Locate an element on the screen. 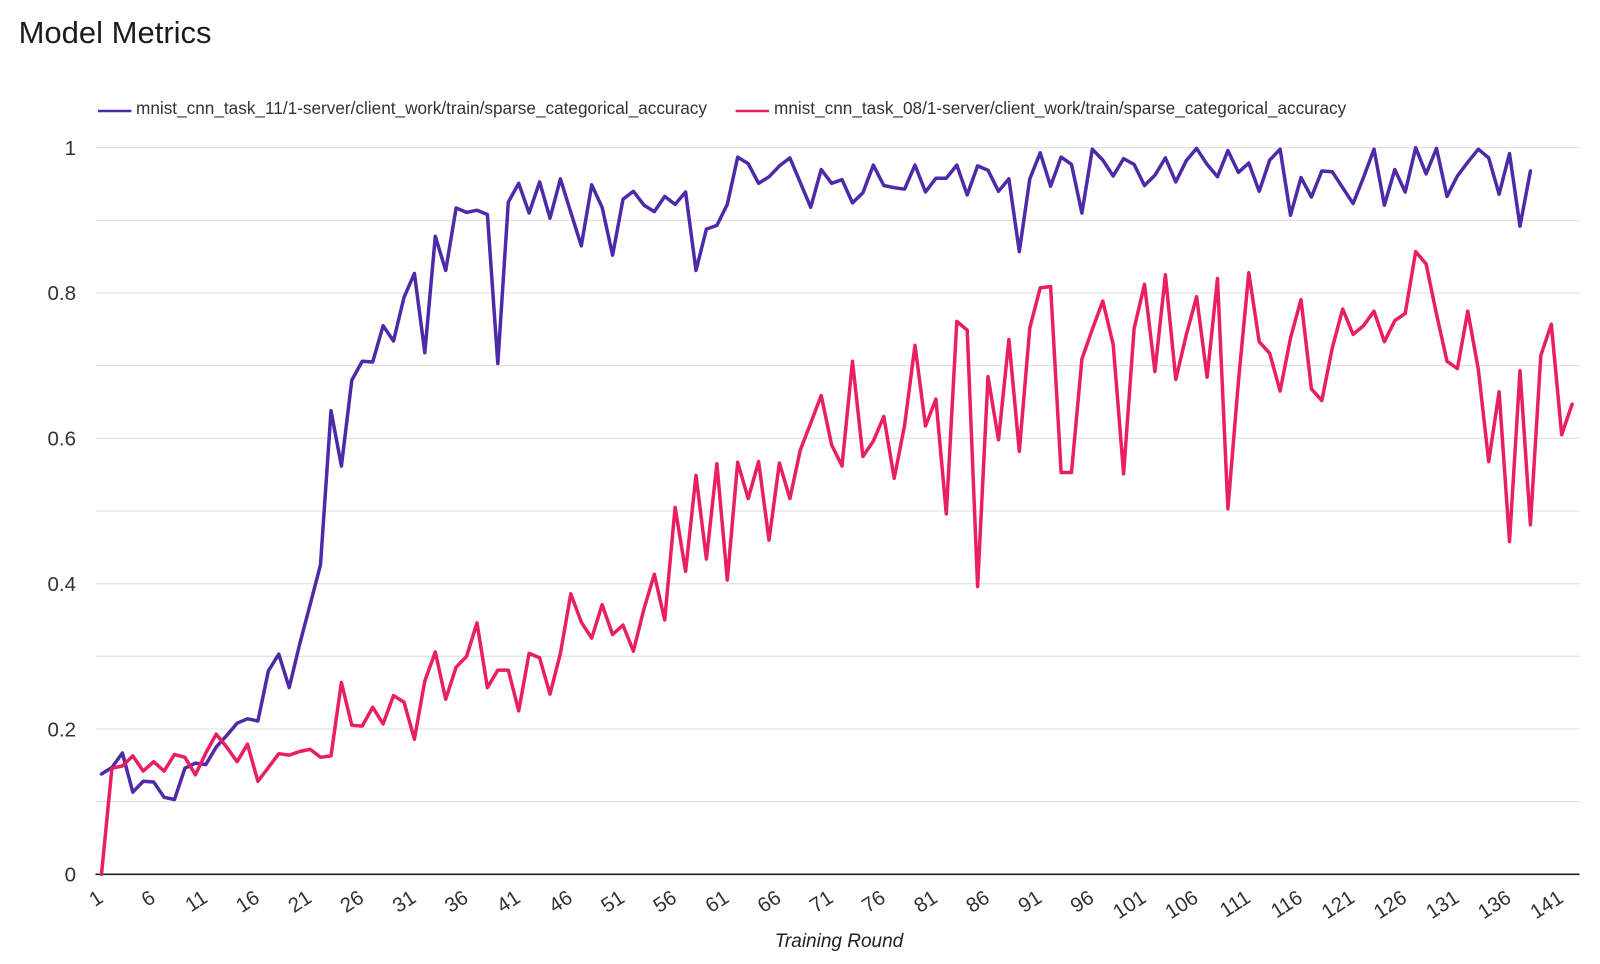  svg-text: 1 is located at coordinates (70, 148).